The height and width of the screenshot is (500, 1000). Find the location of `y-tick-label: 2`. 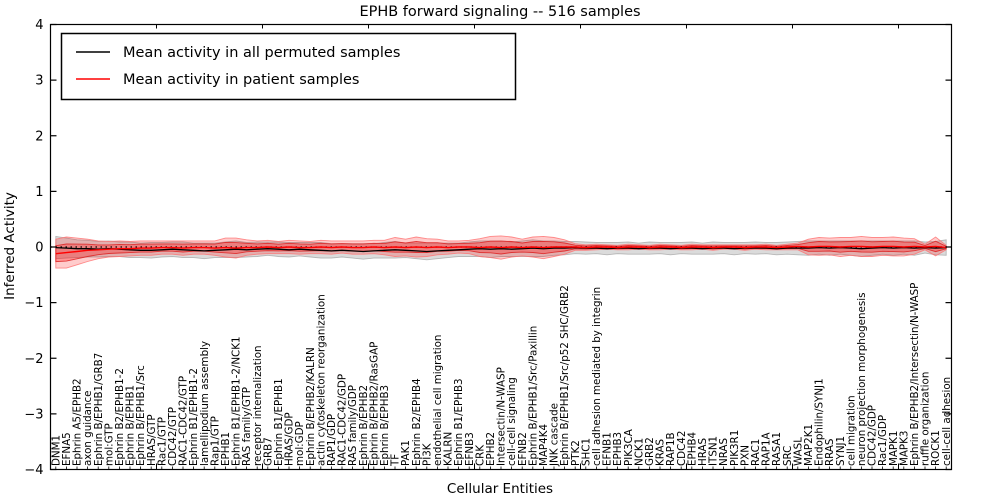

y-tick-label: 2 is located at coordinates (39, 136).